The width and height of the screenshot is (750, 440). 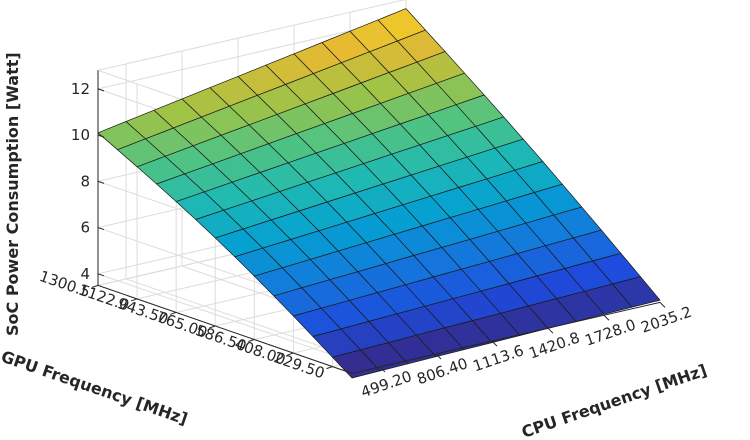 I want to click on x-tick-label-4: 1728.0, so click(x=610, y=333).